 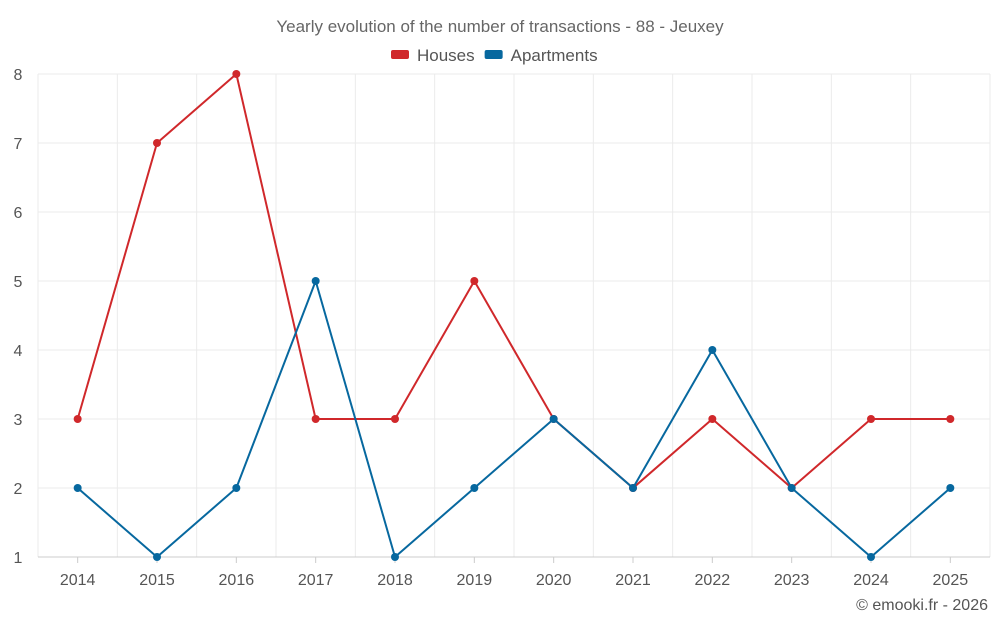 I want to click on legend-label-houses: Houses, so click(x=446, y=55).